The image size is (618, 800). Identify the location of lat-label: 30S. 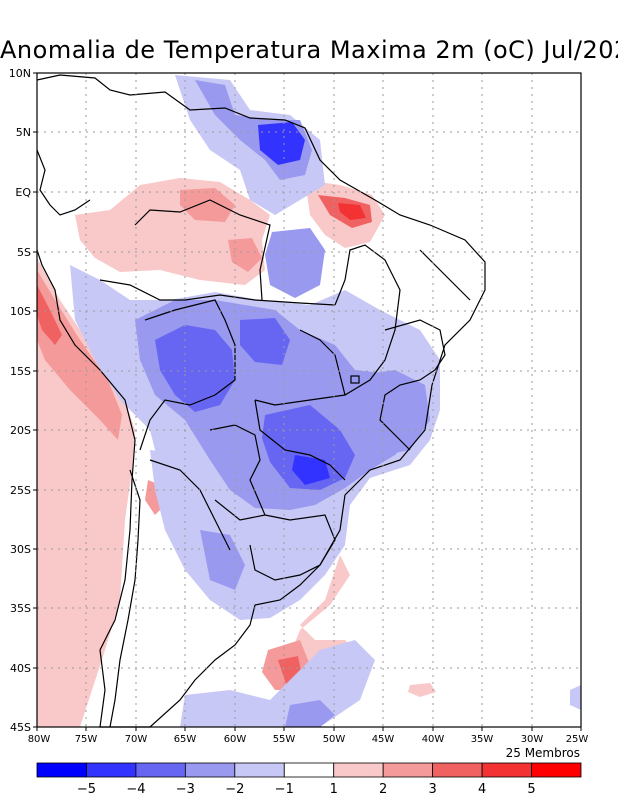
(20, 549).